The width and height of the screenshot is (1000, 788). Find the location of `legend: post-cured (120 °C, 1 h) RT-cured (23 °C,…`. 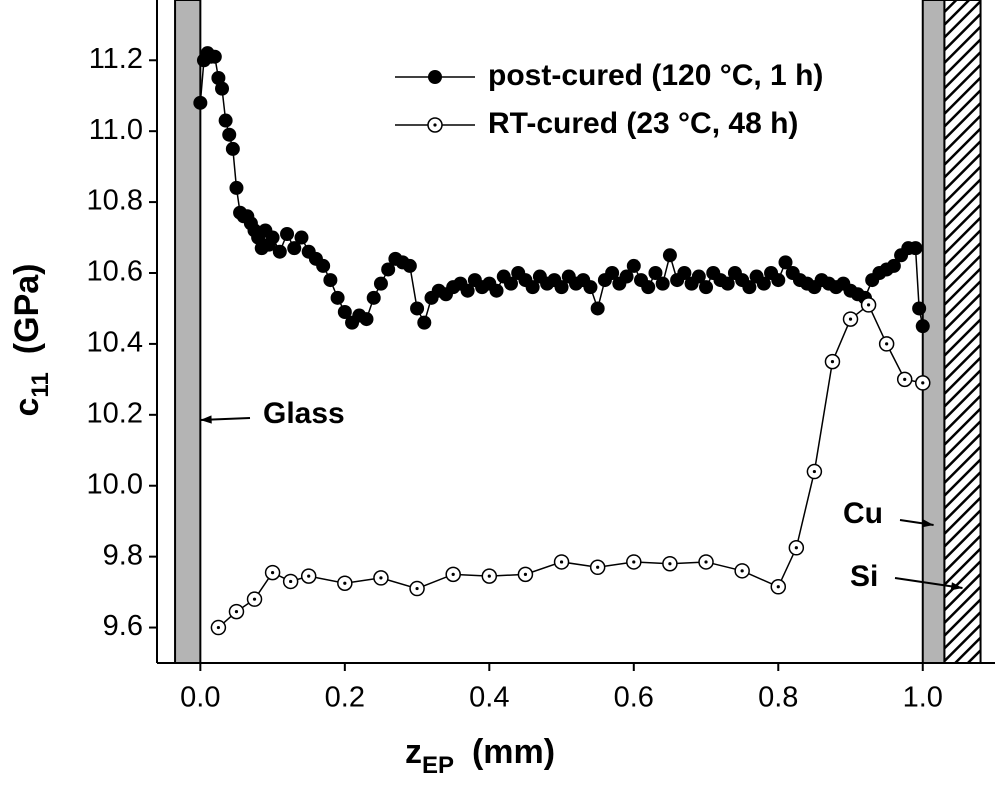

legend: post-cured (120 °C, 1 h) RT-cured (23 °C,… is located at coordinates (609, 99).